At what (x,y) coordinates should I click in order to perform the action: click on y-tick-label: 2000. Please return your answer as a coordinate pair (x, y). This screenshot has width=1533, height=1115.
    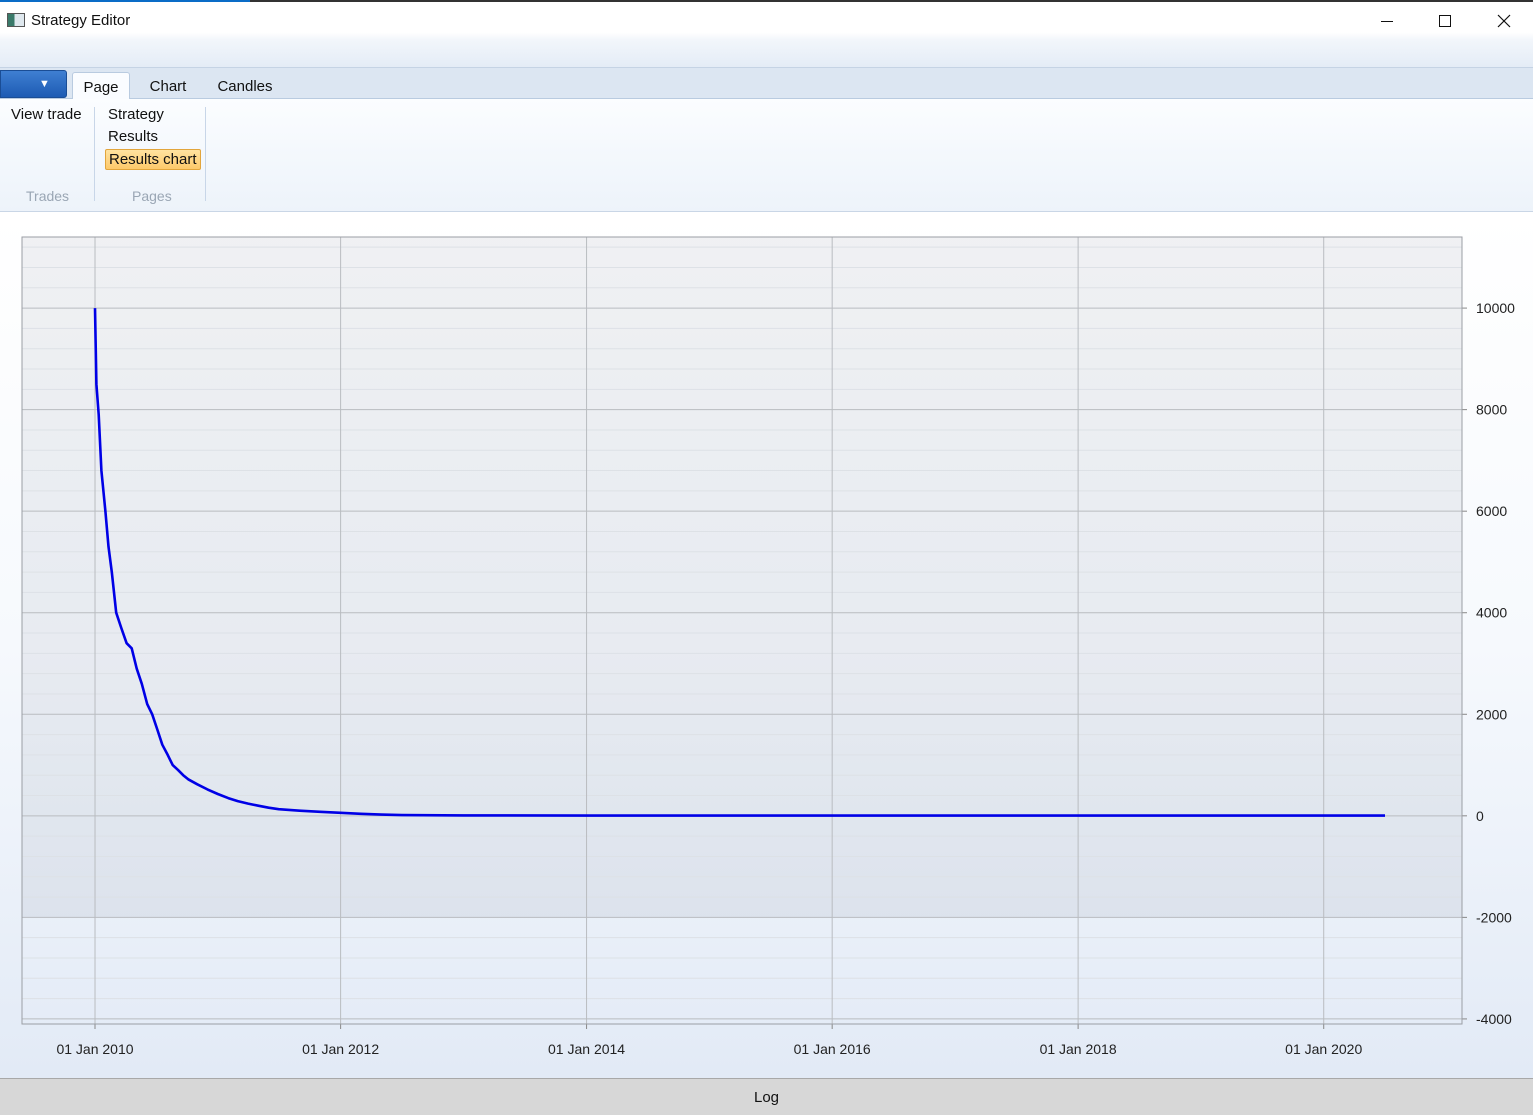
    Looking at the image, I should click on (1491, 714).